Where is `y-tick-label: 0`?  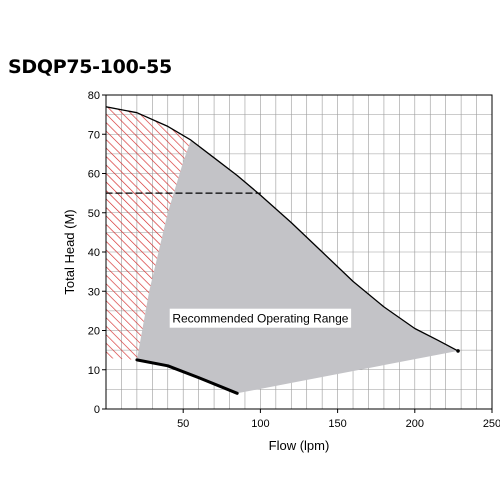 y-tick-label: 0 is located at coordinates (97, 410).